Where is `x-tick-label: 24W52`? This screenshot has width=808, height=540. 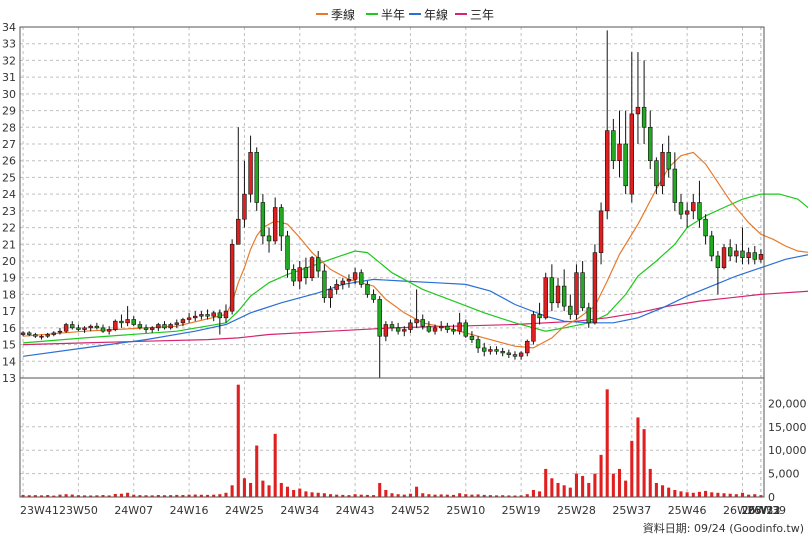 x-tick-label: 24W52 is located at coordinates (410, 510).